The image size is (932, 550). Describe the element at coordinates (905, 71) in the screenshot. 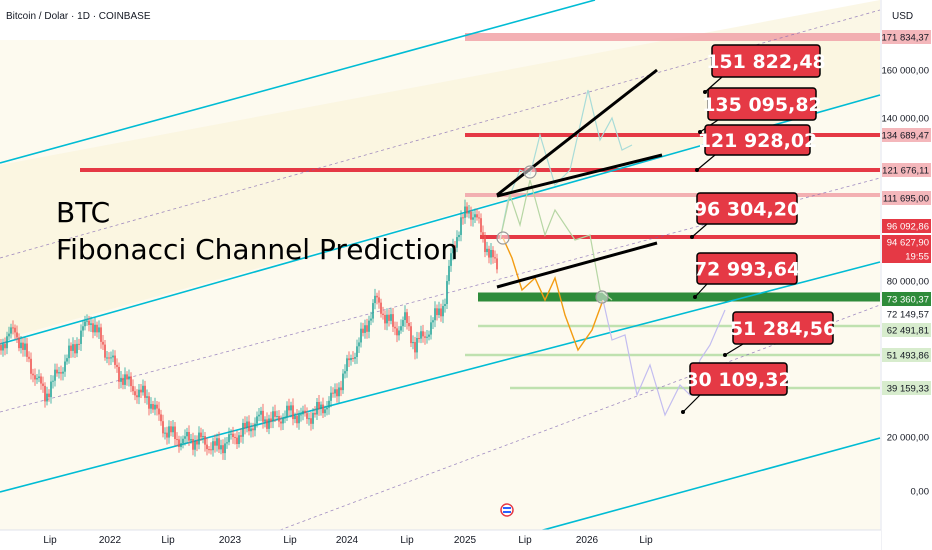

I see `price-axis-label: 160 000,00` at that location.